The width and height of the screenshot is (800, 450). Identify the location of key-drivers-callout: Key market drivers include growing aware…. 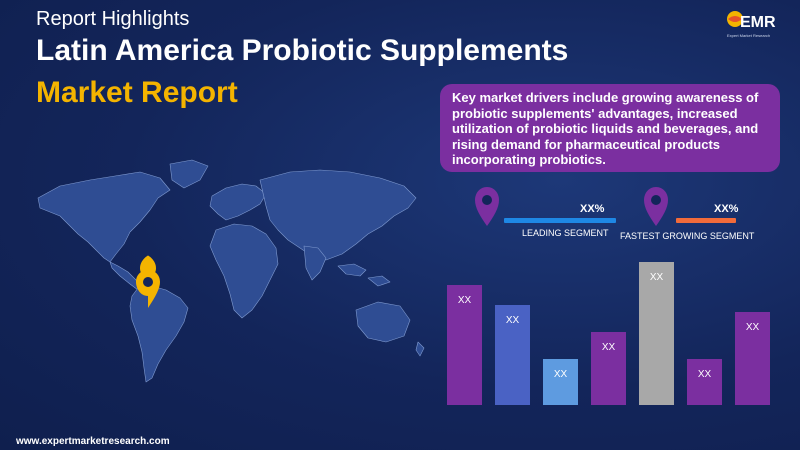
(610, 128).